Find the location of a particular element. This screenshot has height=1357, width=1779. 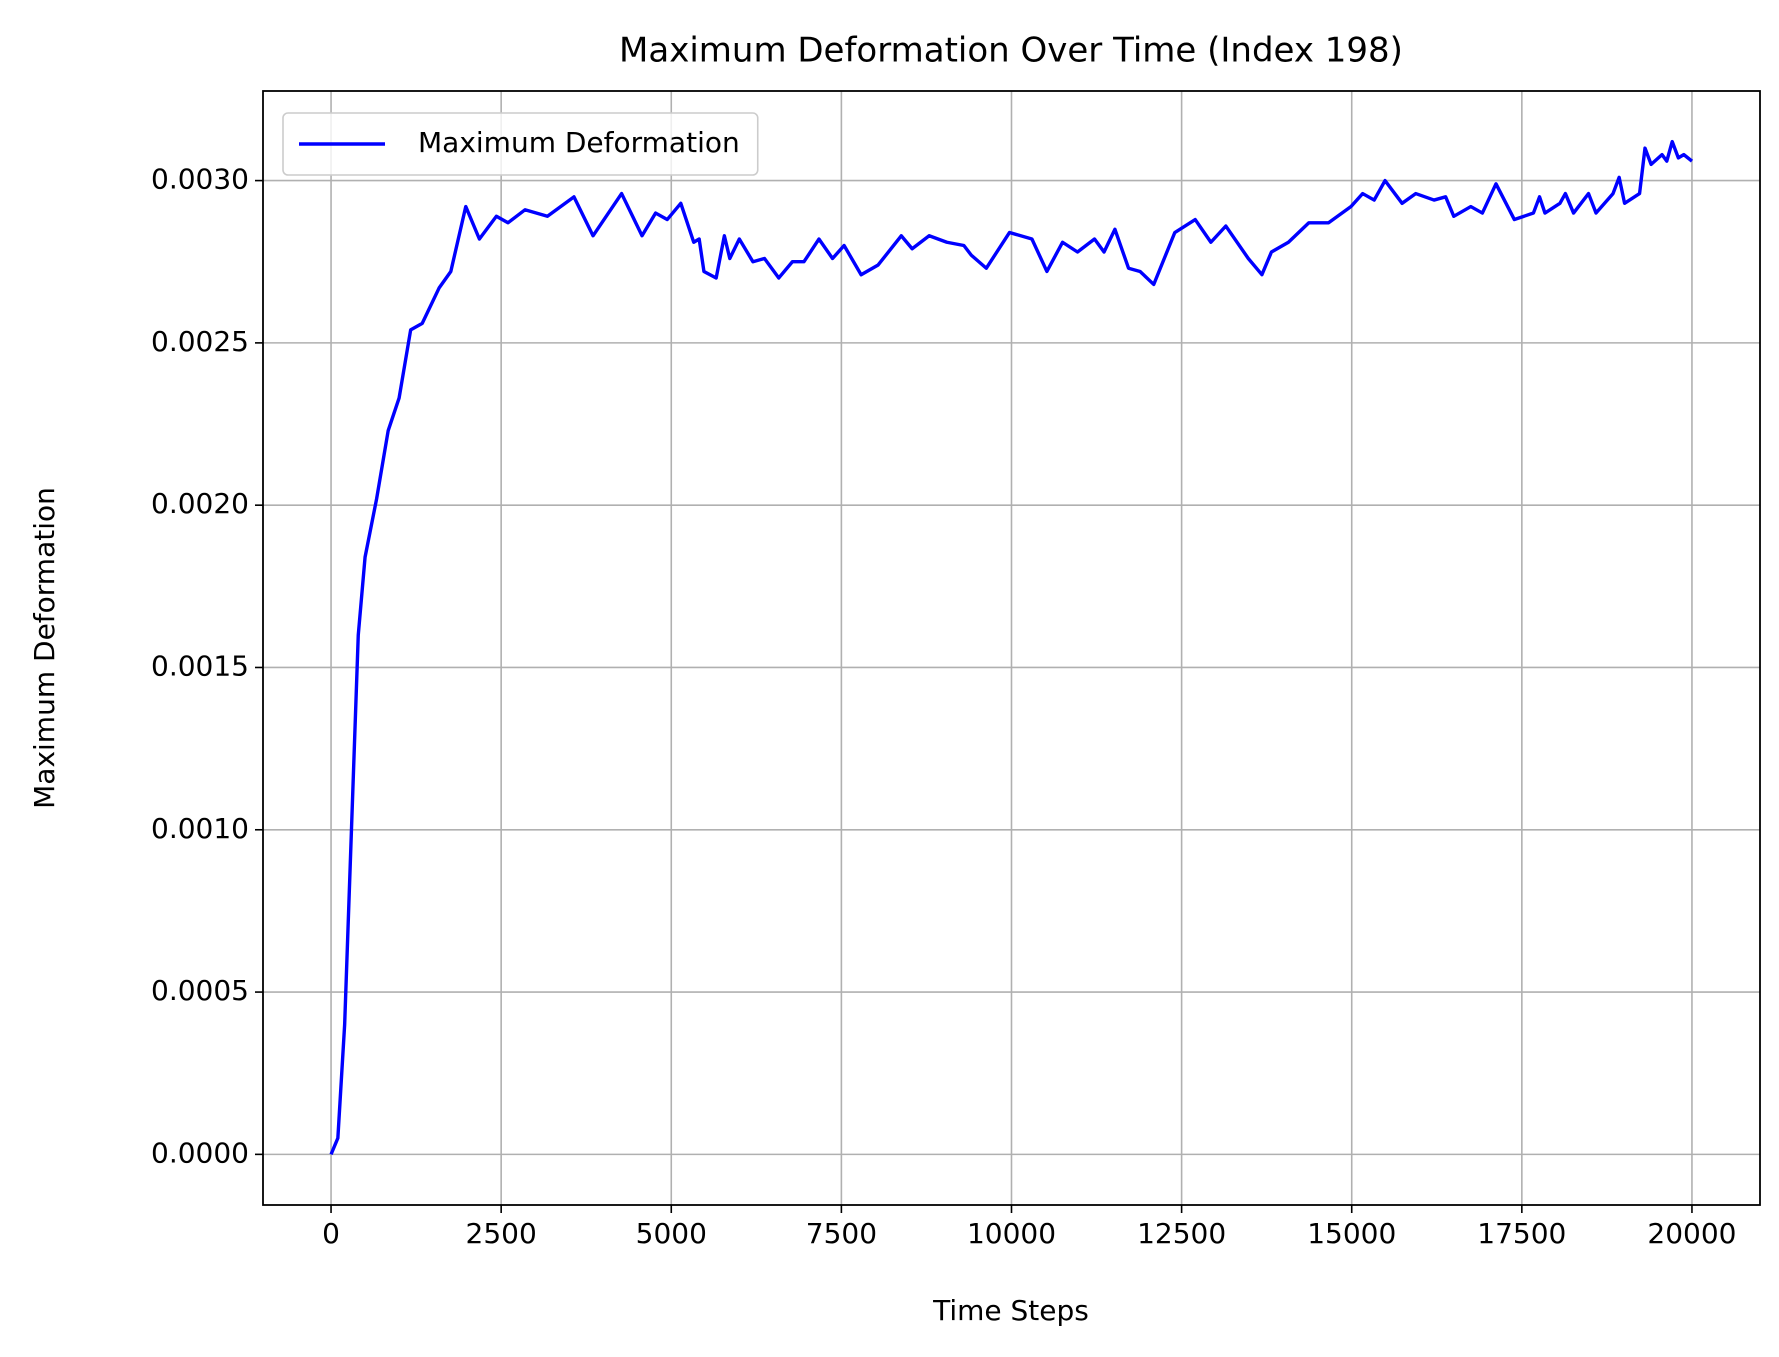

x-tick-label: 0 is located at coordinates (331, 1233).